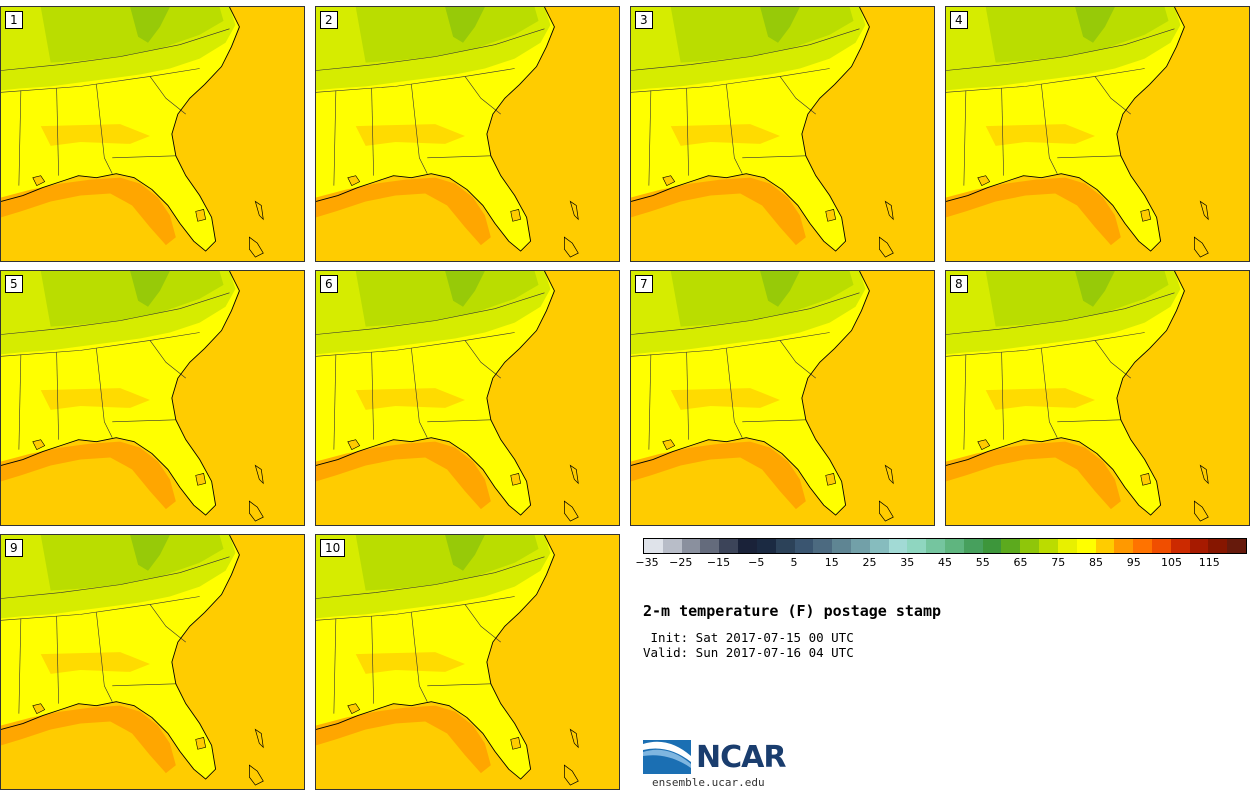 This screenshot has width=1260, height=791. I want to click on colorbar-tick-label: 25, so click(869, 562).